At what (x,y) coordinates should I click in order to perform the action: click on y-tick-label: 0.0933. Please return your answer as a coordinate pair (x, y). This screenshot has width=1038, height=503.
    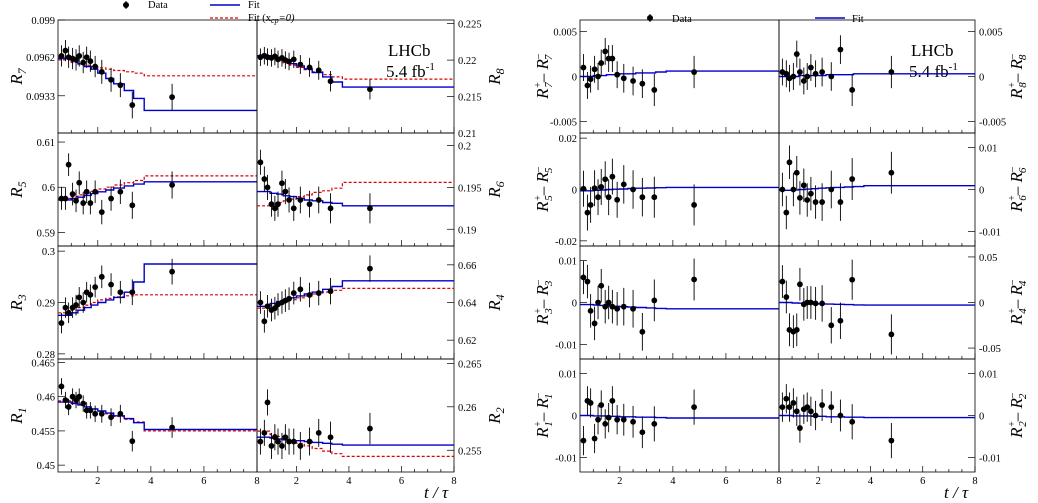
    Looking at the image, I should click on (40, 97).